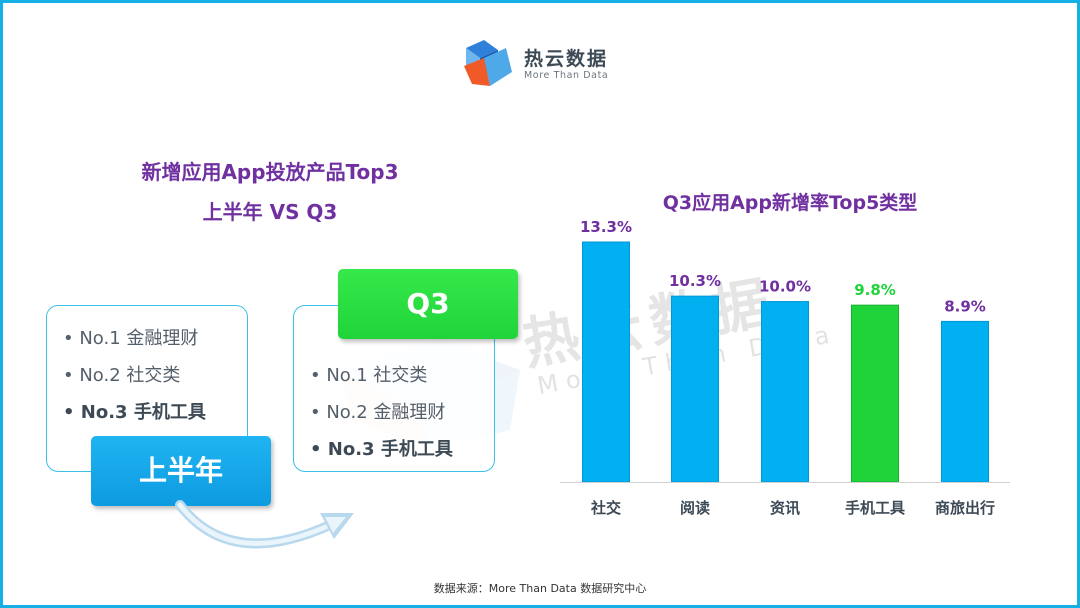  What do you see at coordinates (695, 281) in the screenshot?
I see `bar-value-label-1: 10.3%` at bounding box center [695, 281].